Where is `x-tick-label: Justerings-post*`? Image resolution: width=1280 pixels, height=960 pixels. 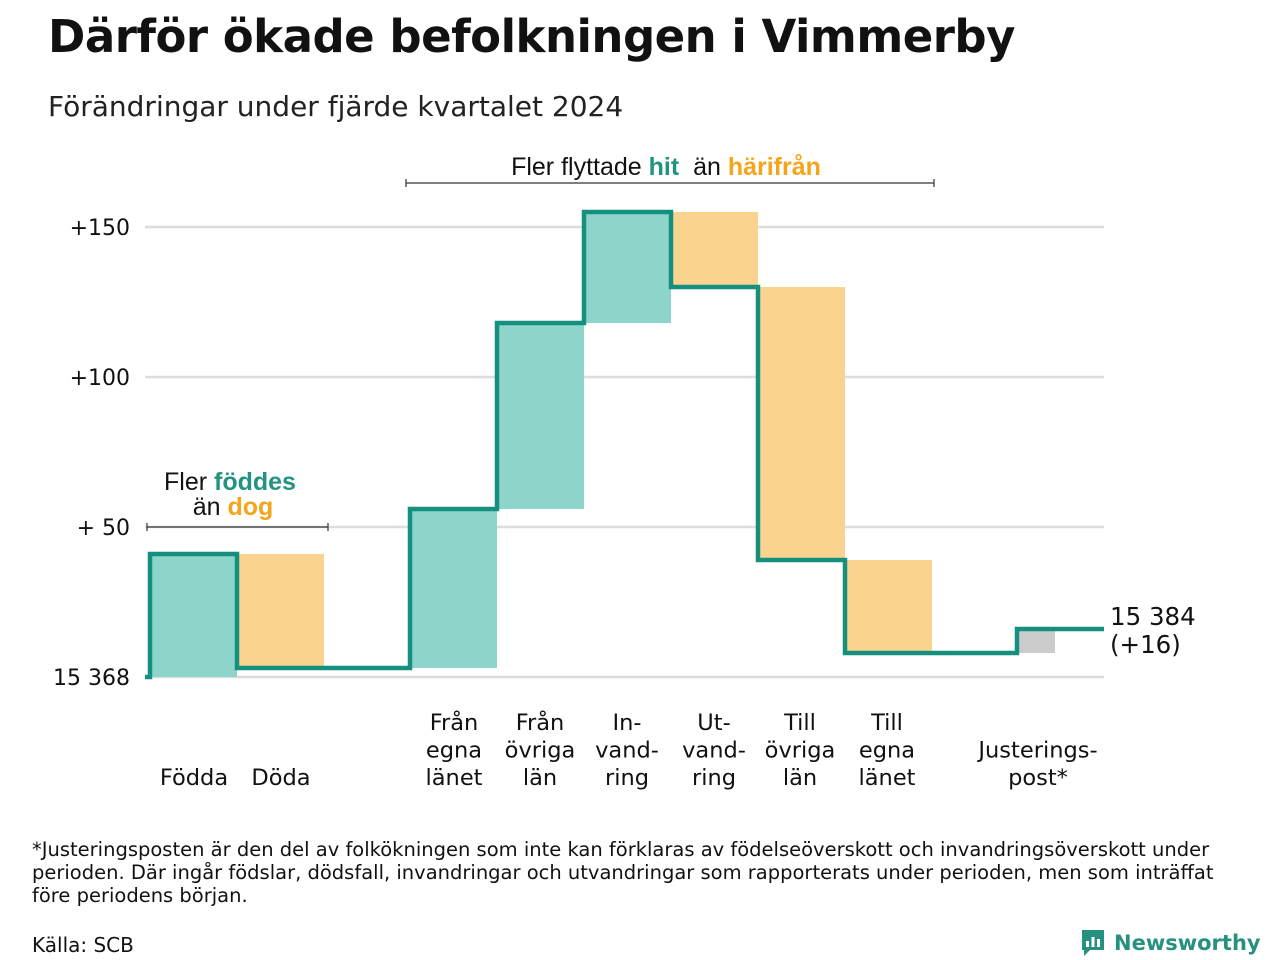 x-tick-label: Justerings-post* is located at coordinates (1036, 765).